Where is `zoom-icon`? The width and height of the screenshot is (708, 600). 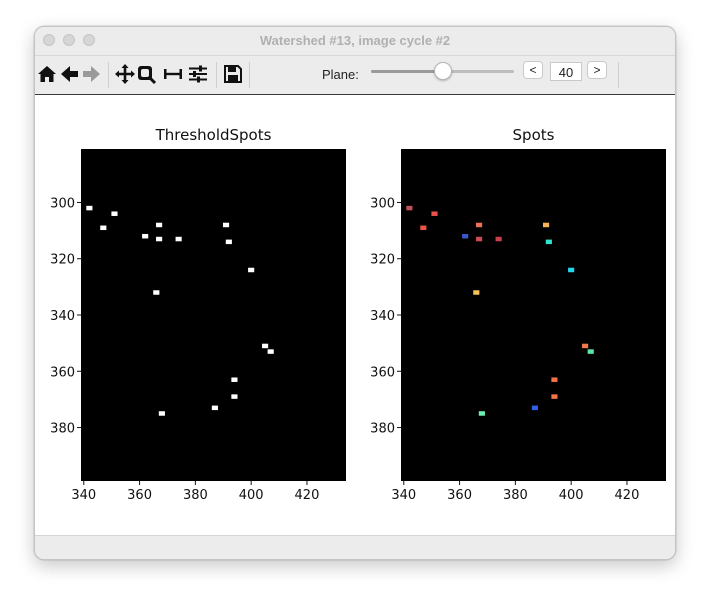 zoom-icon is located at coordinates (147, 75).